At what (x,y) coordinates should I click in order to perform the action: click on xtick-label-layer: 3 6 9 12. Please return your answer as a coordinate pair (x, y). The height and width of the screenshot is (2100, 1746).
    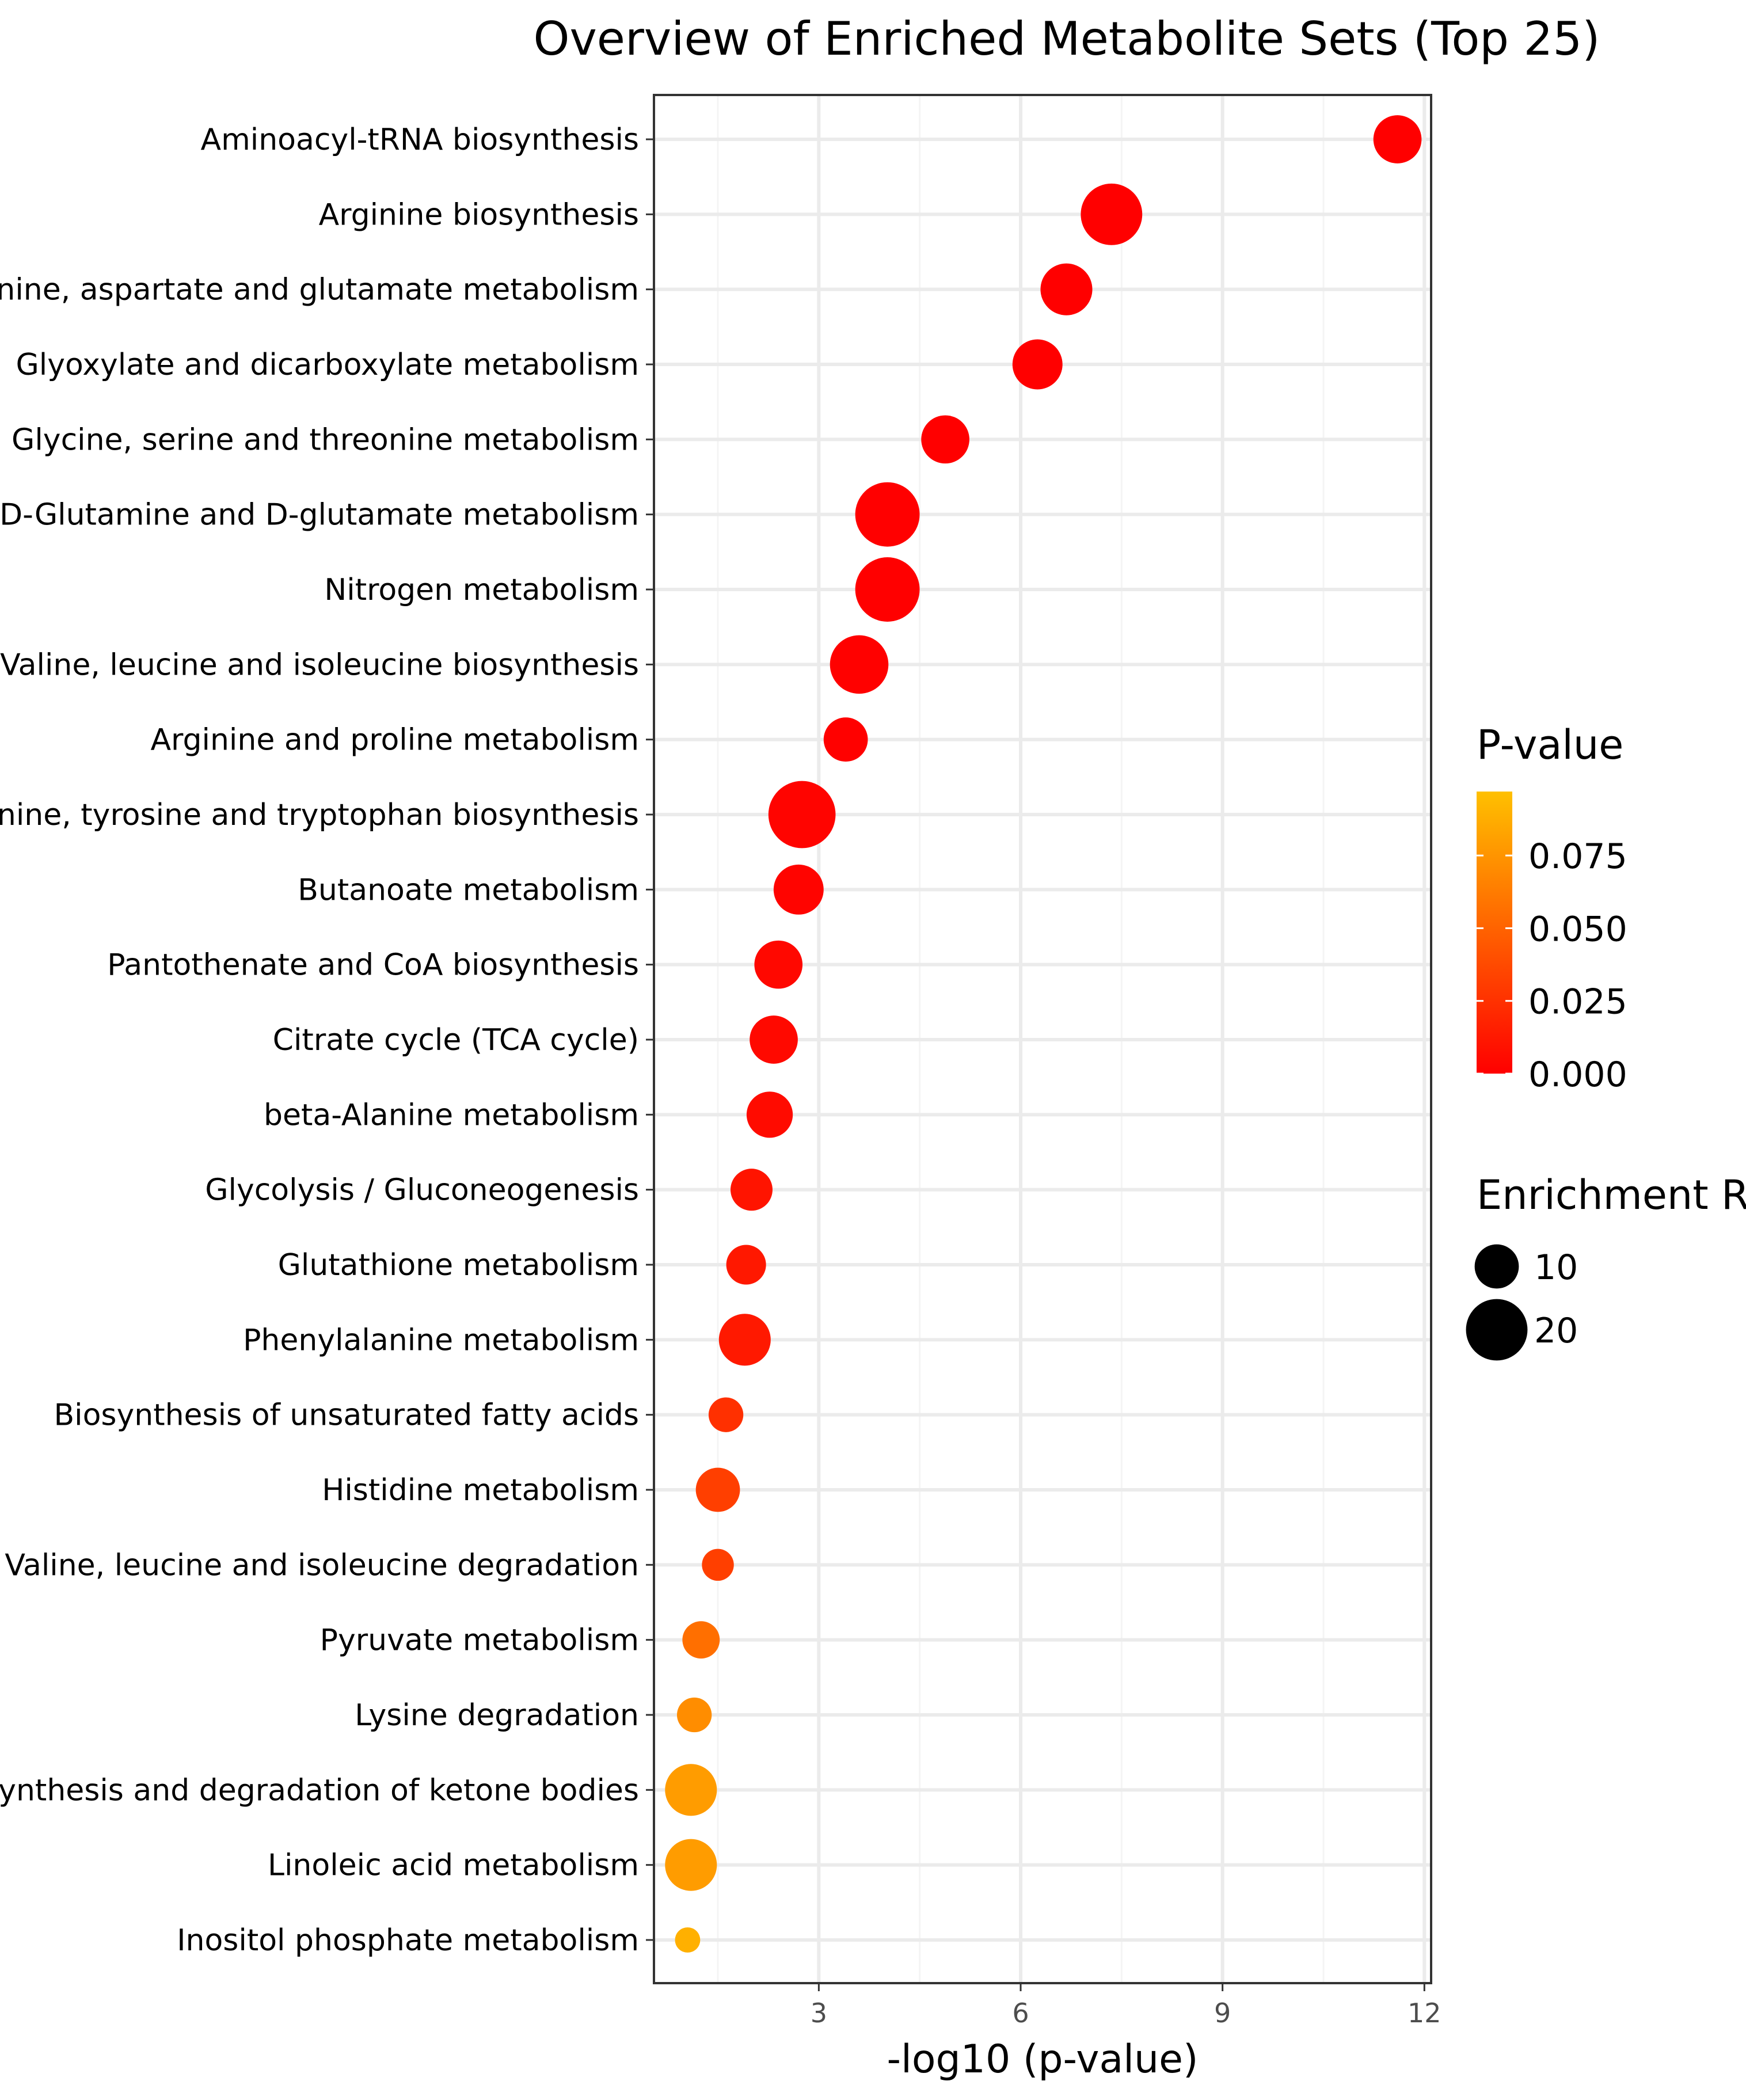
    Looking at the image, I should click on (1126, 2013).